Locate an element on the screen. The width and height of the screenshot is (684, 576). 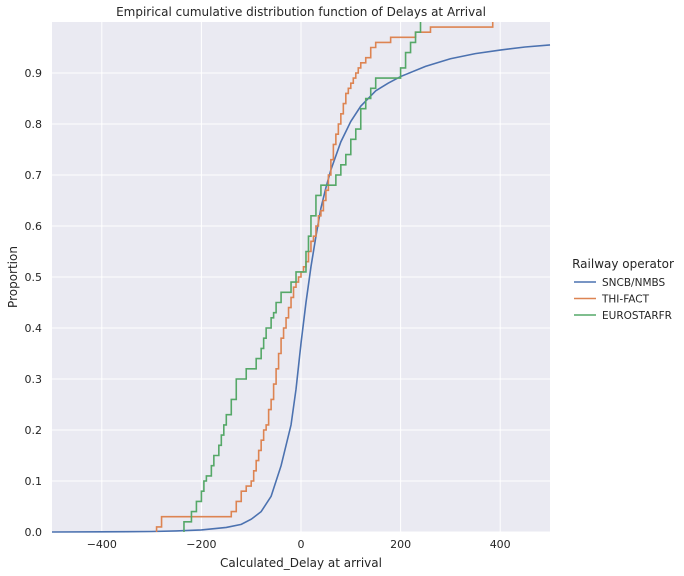
y-tick-label: 0.8 is located at coordinates (34, 124).